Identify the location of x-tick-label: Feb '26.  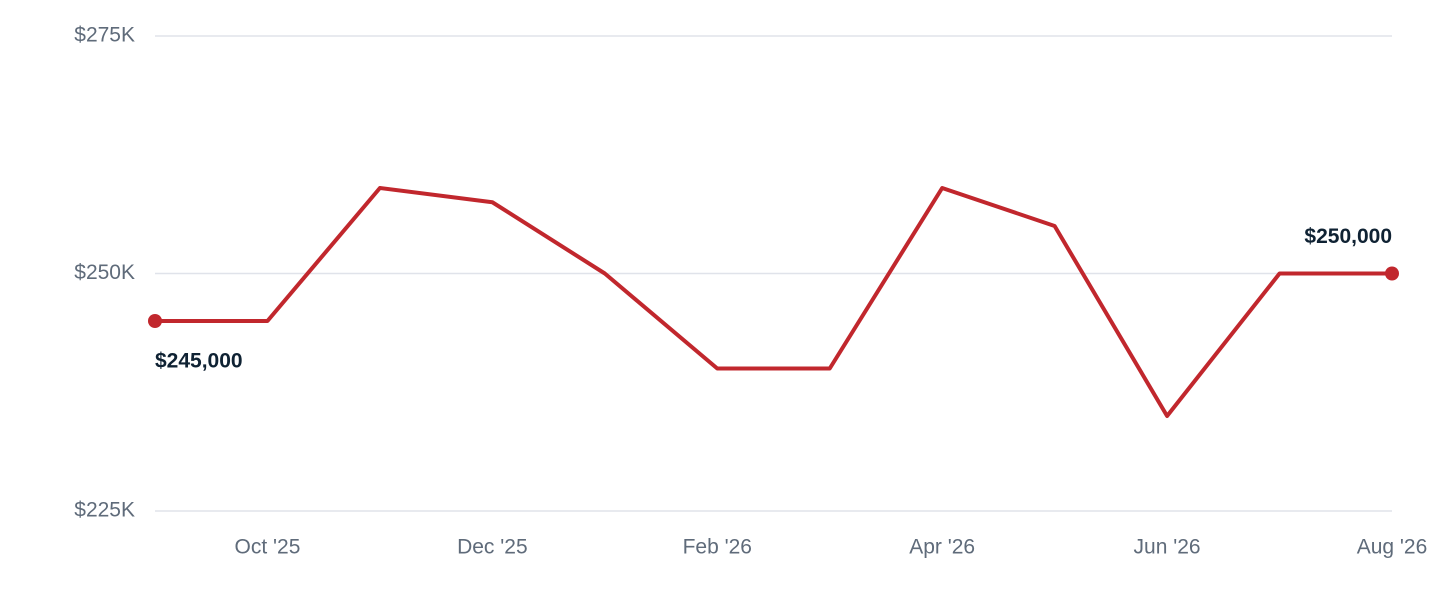
(717, 547).